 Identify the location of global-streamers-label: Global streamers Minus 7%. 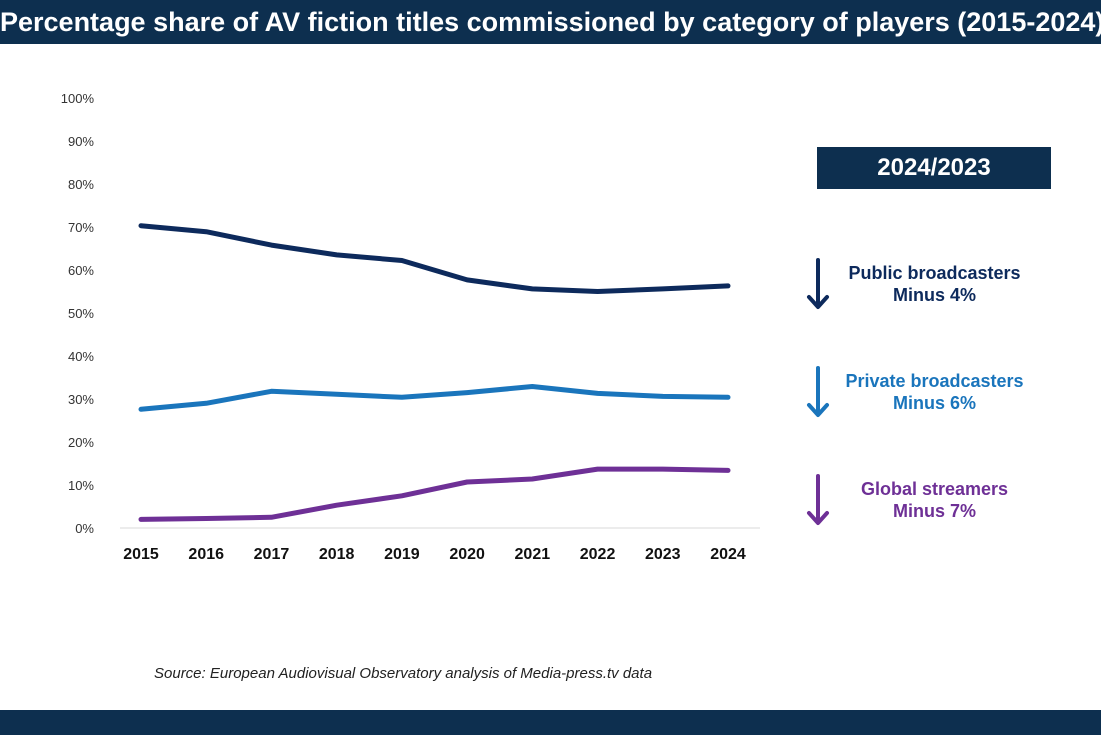
(934, 500).